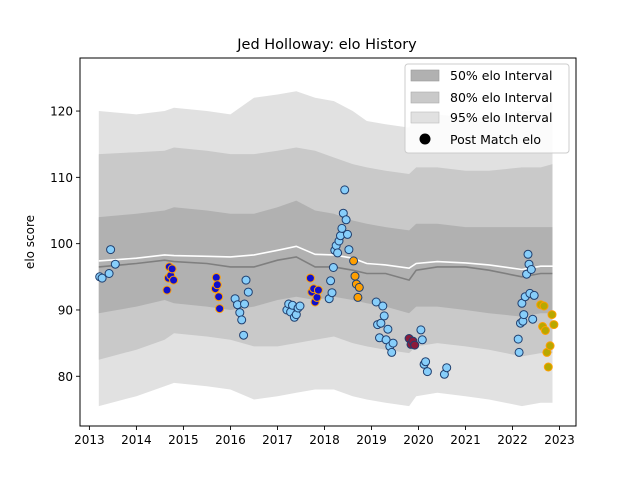 The width and height of the screenshot is (640, 480). Describe the element at coordinates (418, 440) in the screenshot. I see `x-tick-label: 2020` at that location.